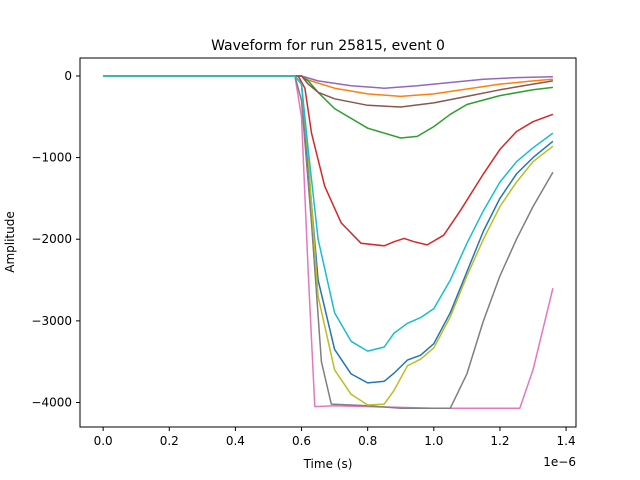 The width and height of the screenshot is (640, 480). Describe the element at coordinates (51, 158) in the screenshot. I see `y-tick-label: −1000` at that location.